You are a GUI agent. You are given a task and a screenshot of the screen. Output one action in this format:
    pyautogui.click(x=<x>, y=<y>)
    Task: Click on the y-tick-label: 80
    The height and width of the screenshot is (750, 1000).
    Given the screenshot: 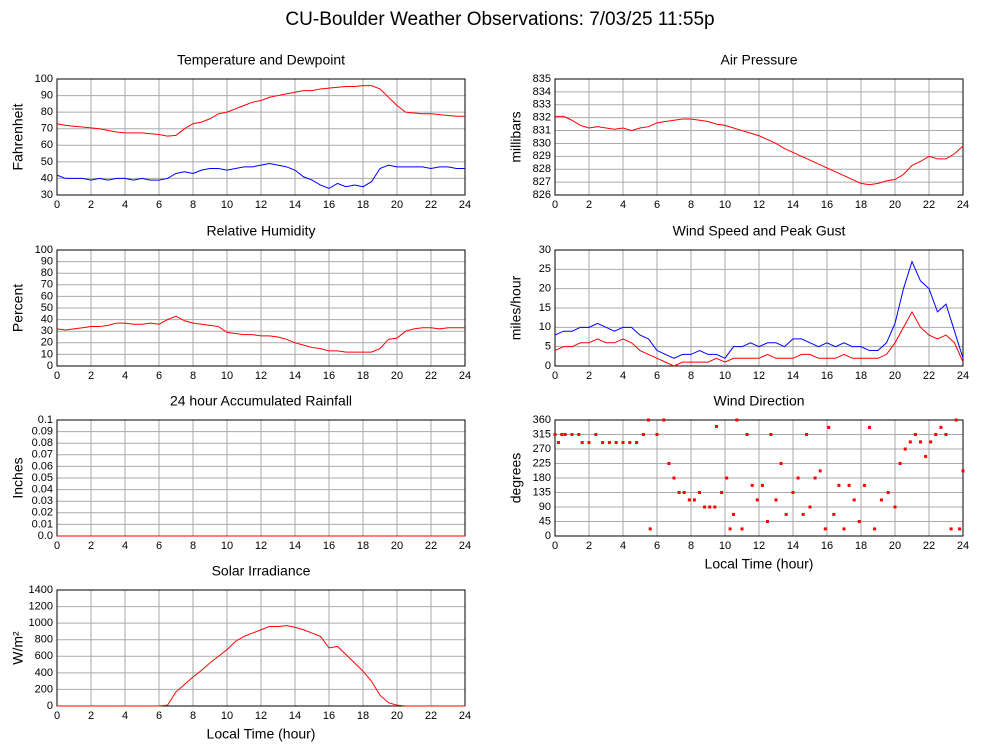 What is the action you would take?
    pyautogui.click(x=47, y=112)
    